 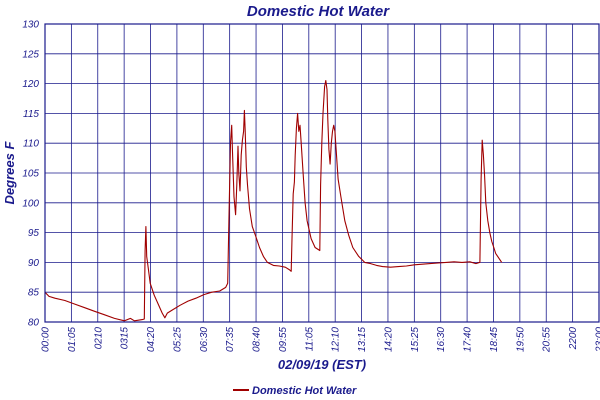 What do you see at coordinates (362, 339) in the screenshot?
I see `x-tick-label: 13:15` at bounding box center [362, 339].